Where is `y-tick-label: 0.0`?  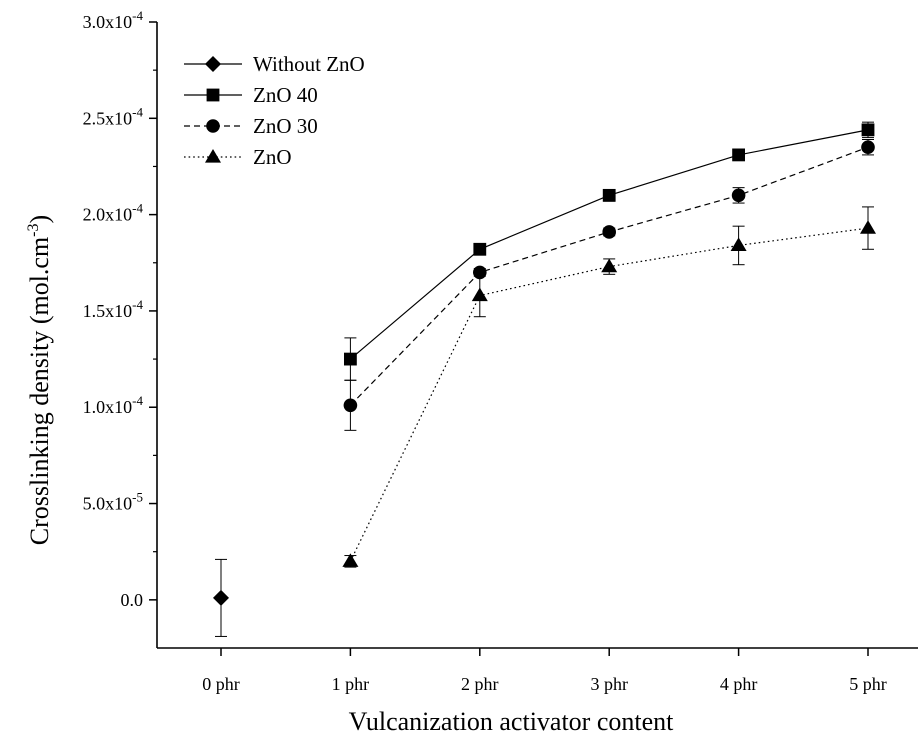
y-tick-label: 0.0 is located at coordinates (132, 600).